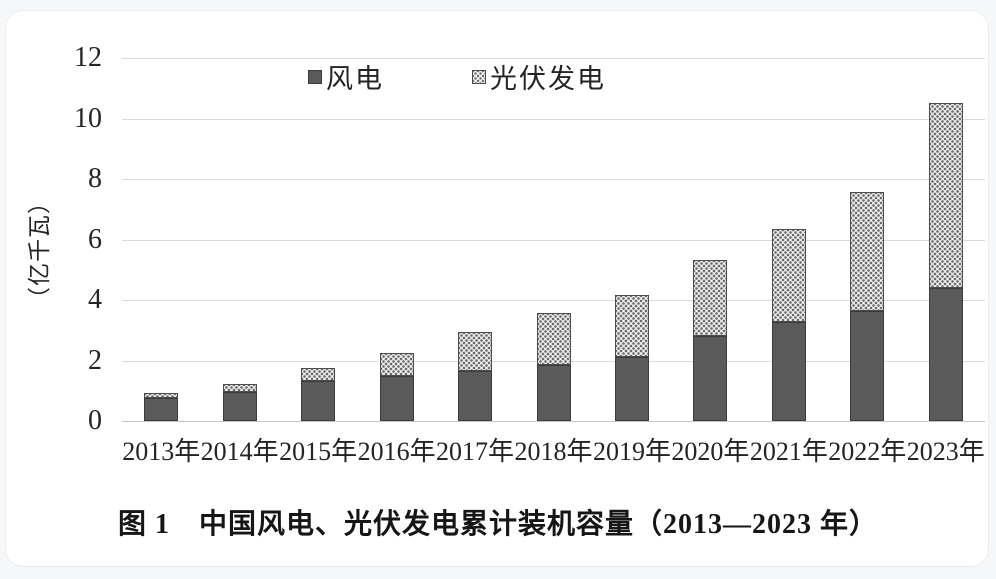 Image resolution: width=996 pixels, height=579 pixels. Describe the element at coordinates (867, 451) in the screenshot. I see `x-tick-label-2022年: 2022年` at that location.